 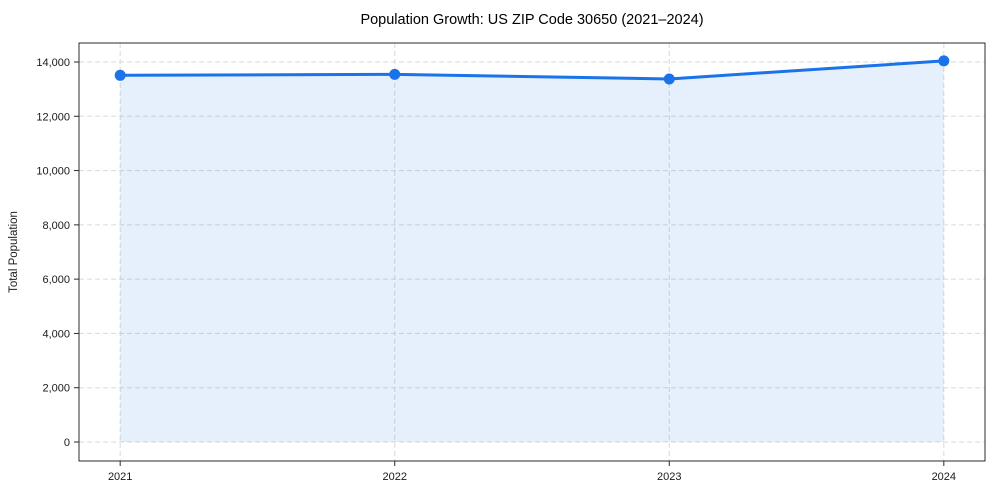 I want to click on data-point-2021, so click(x=120, y=75).